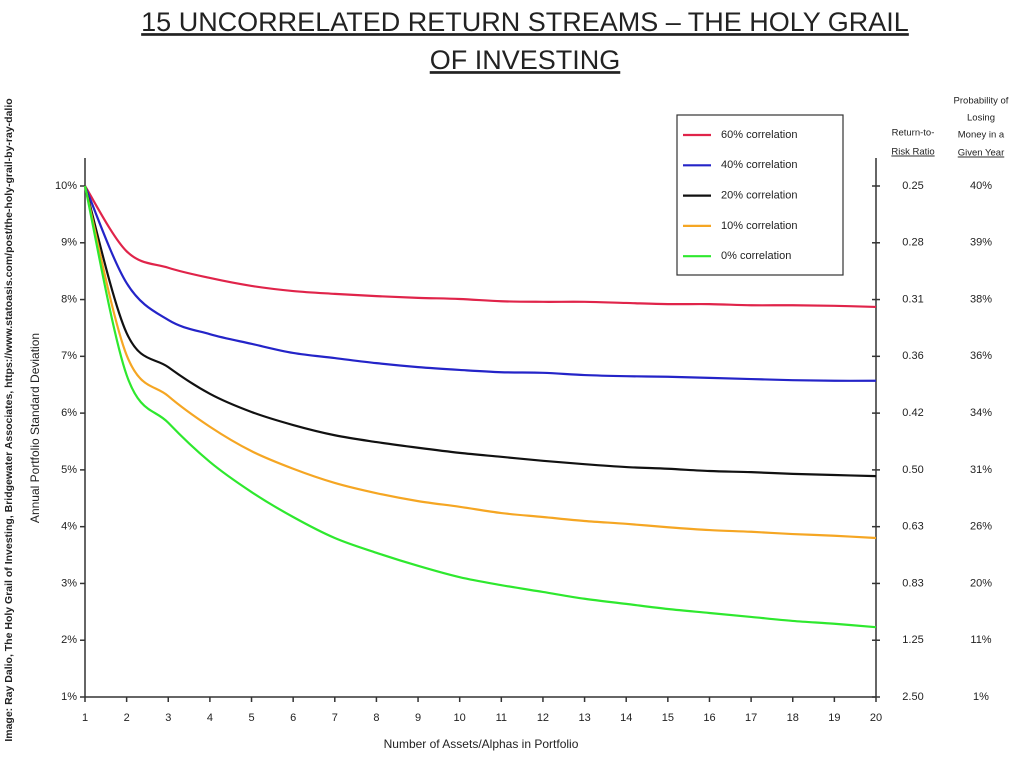  Describe the element at coordinates (981, 527) in the screenshot. I see `right-tick-label: 26%` at that location.